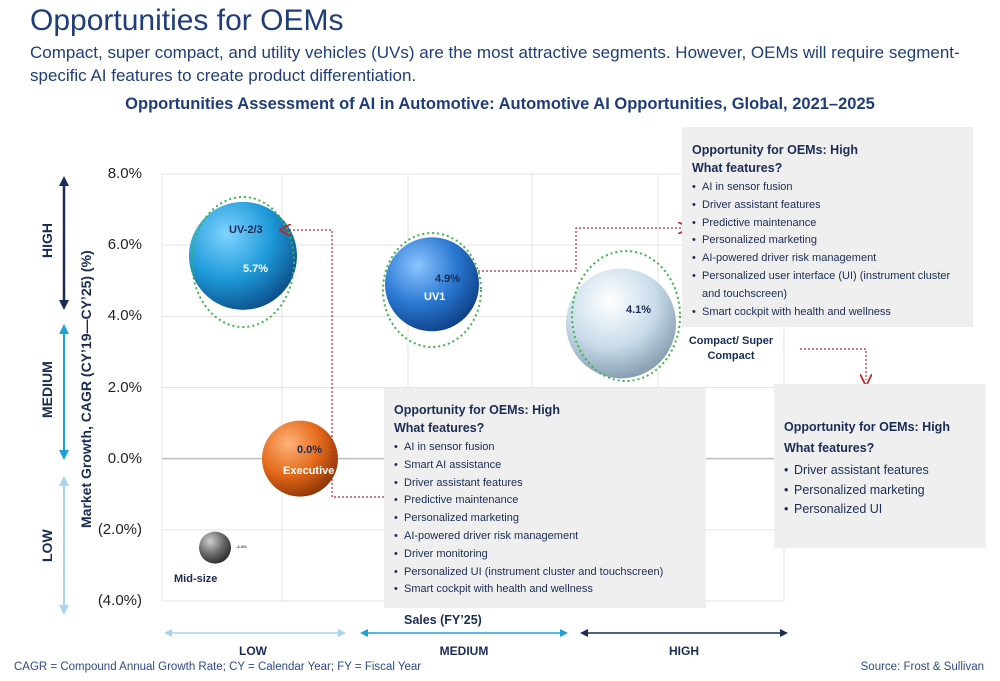  Describe the element at coordinates (867, 427) in the screenshot. I see `panel-compact-heading1: Opportunity for OEMs: High` at that location.